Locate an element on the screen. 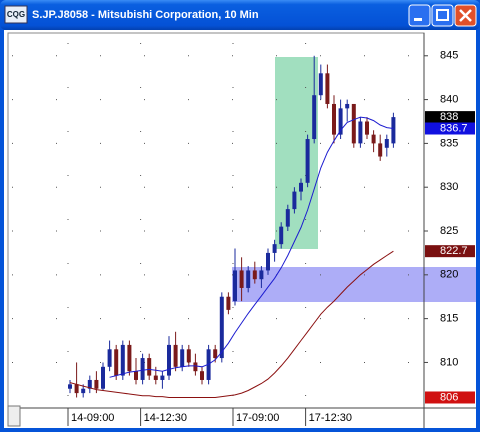 This screenshot has width=480, height=437. price-label: 838 is located at coordinates (449, 117).